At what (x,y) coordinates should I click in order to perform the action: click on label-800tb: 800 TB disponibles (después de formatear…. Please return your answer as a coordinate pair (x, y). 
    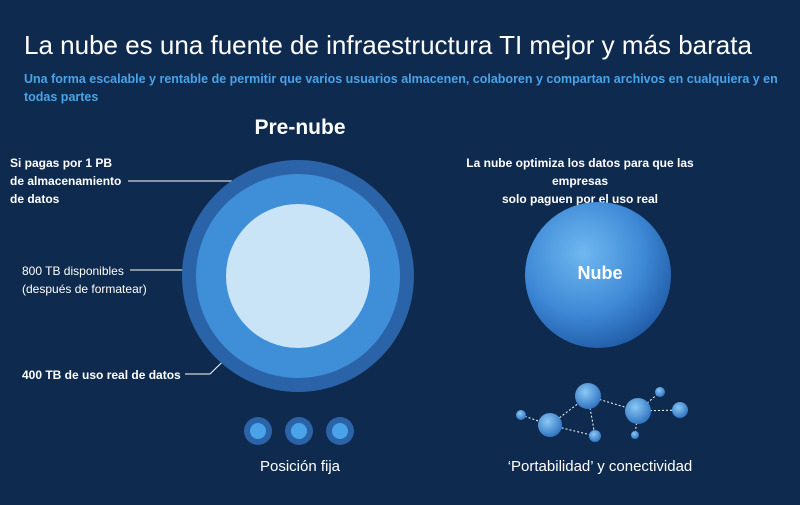
    Looking at the image, I should click on (84, 280).